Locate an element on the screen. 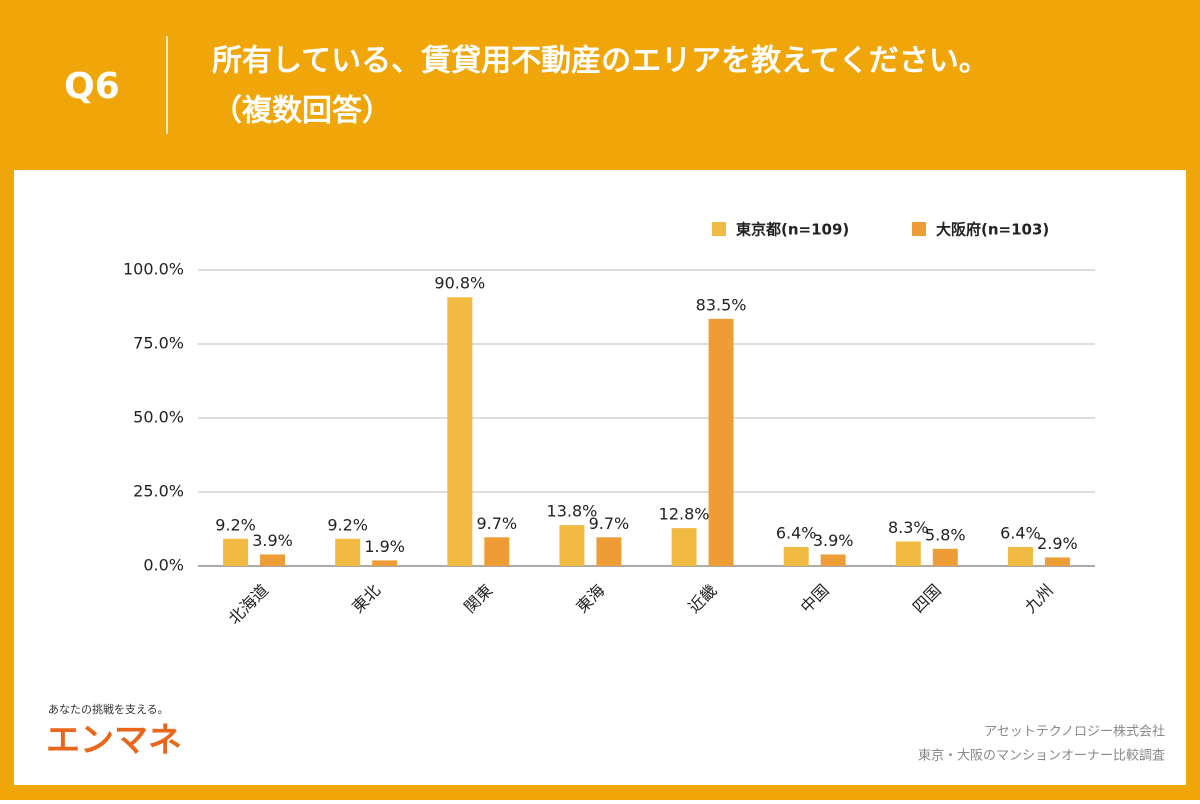  data-label: 12.8% is located at coordinates (684, 514).